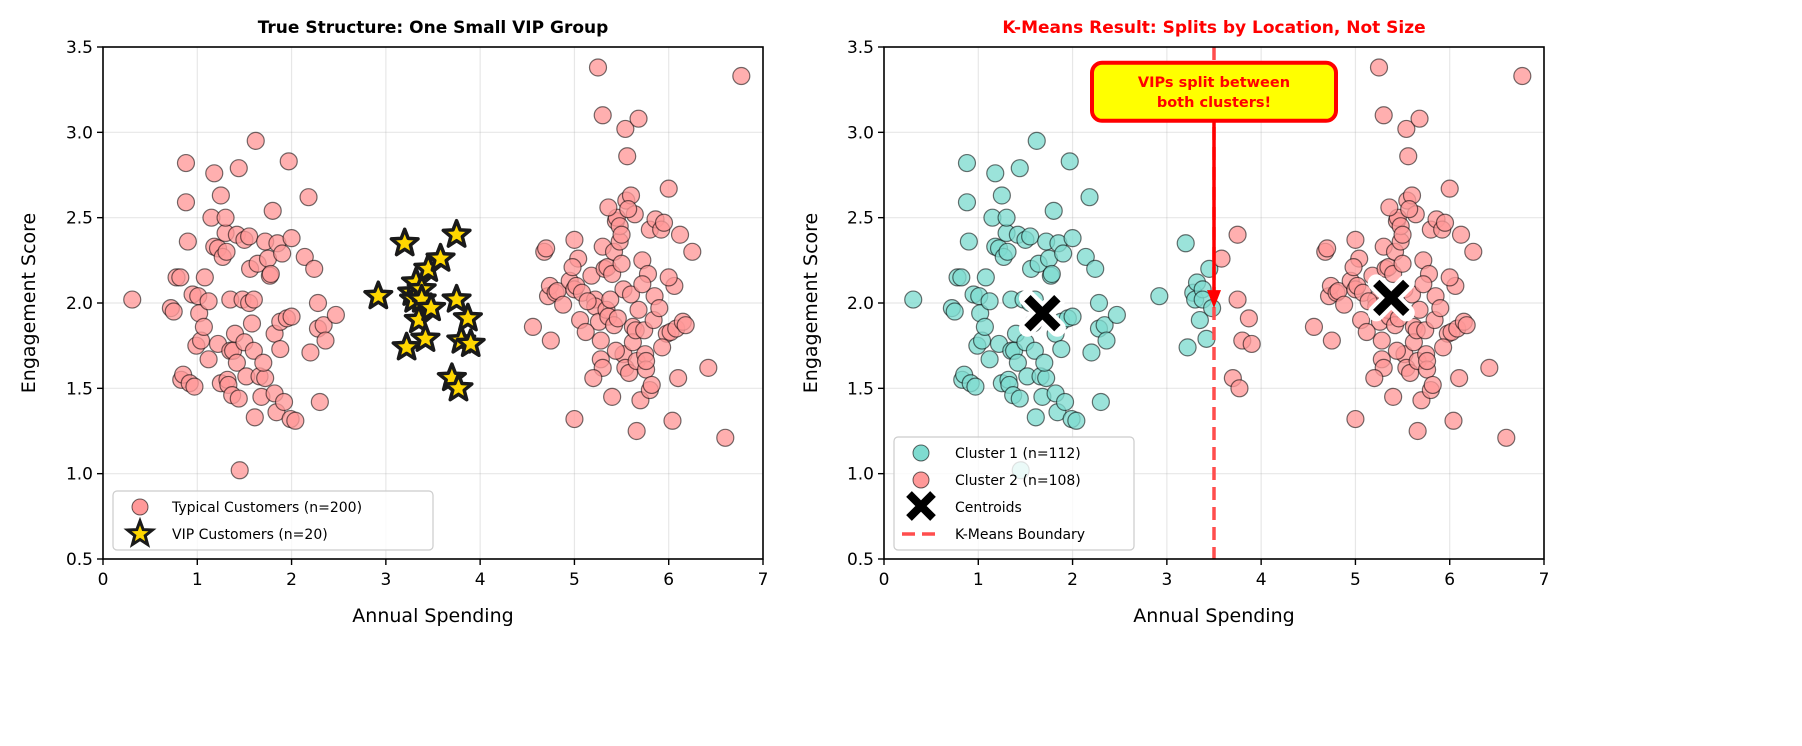 The height and width of the screenshot is (746, 1802). Describe the element at coordinates (431, 307) in the screenshot. I see `vip-customer-point` at that location.